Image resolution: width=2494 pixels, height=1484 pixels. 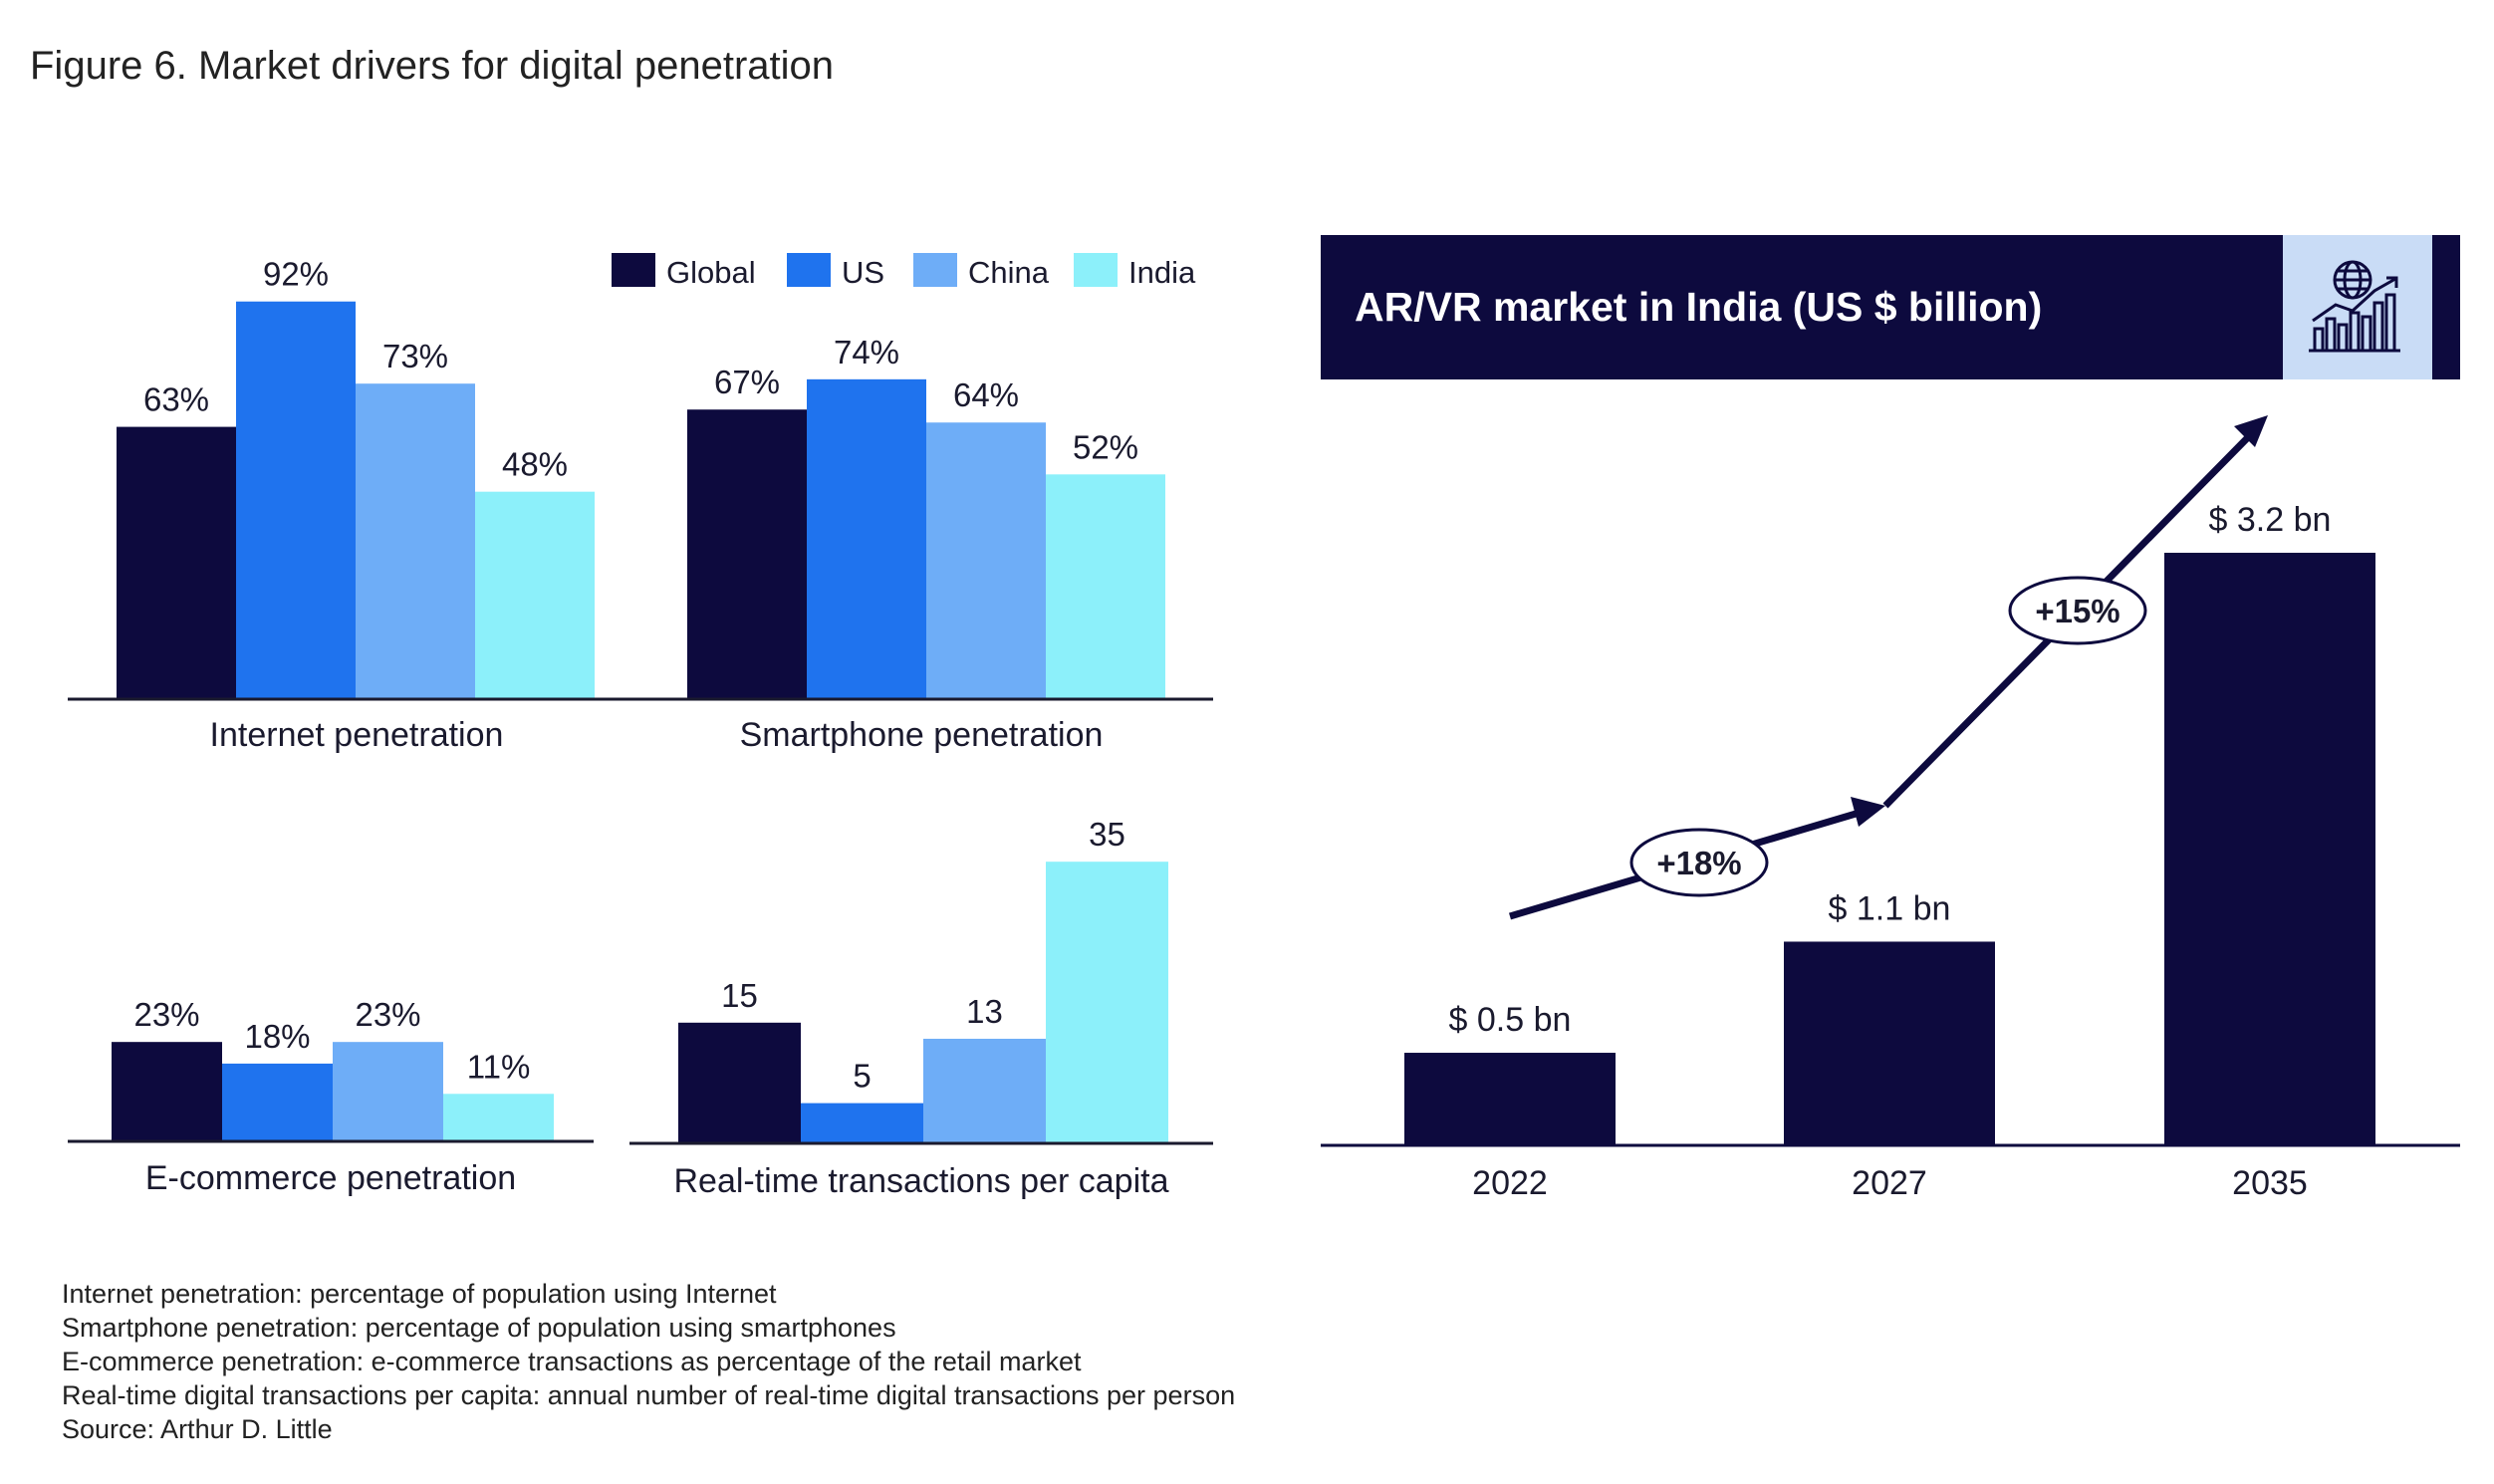 What do you see at coordinates (330, 1178) in the screenshot?
I see `category-label: E-commerce penetration` at bounding box center [330, 1178].